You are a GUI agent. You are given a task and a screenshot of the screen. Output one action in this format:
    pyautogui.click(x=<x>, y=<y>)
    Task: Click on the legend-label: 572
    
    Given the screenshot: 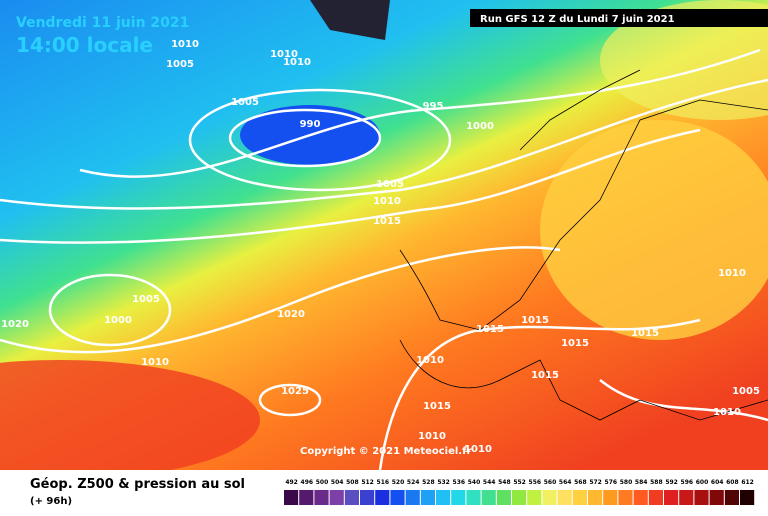 What is the action you would take?
    pyautogui.click(x=595, y=482)
    